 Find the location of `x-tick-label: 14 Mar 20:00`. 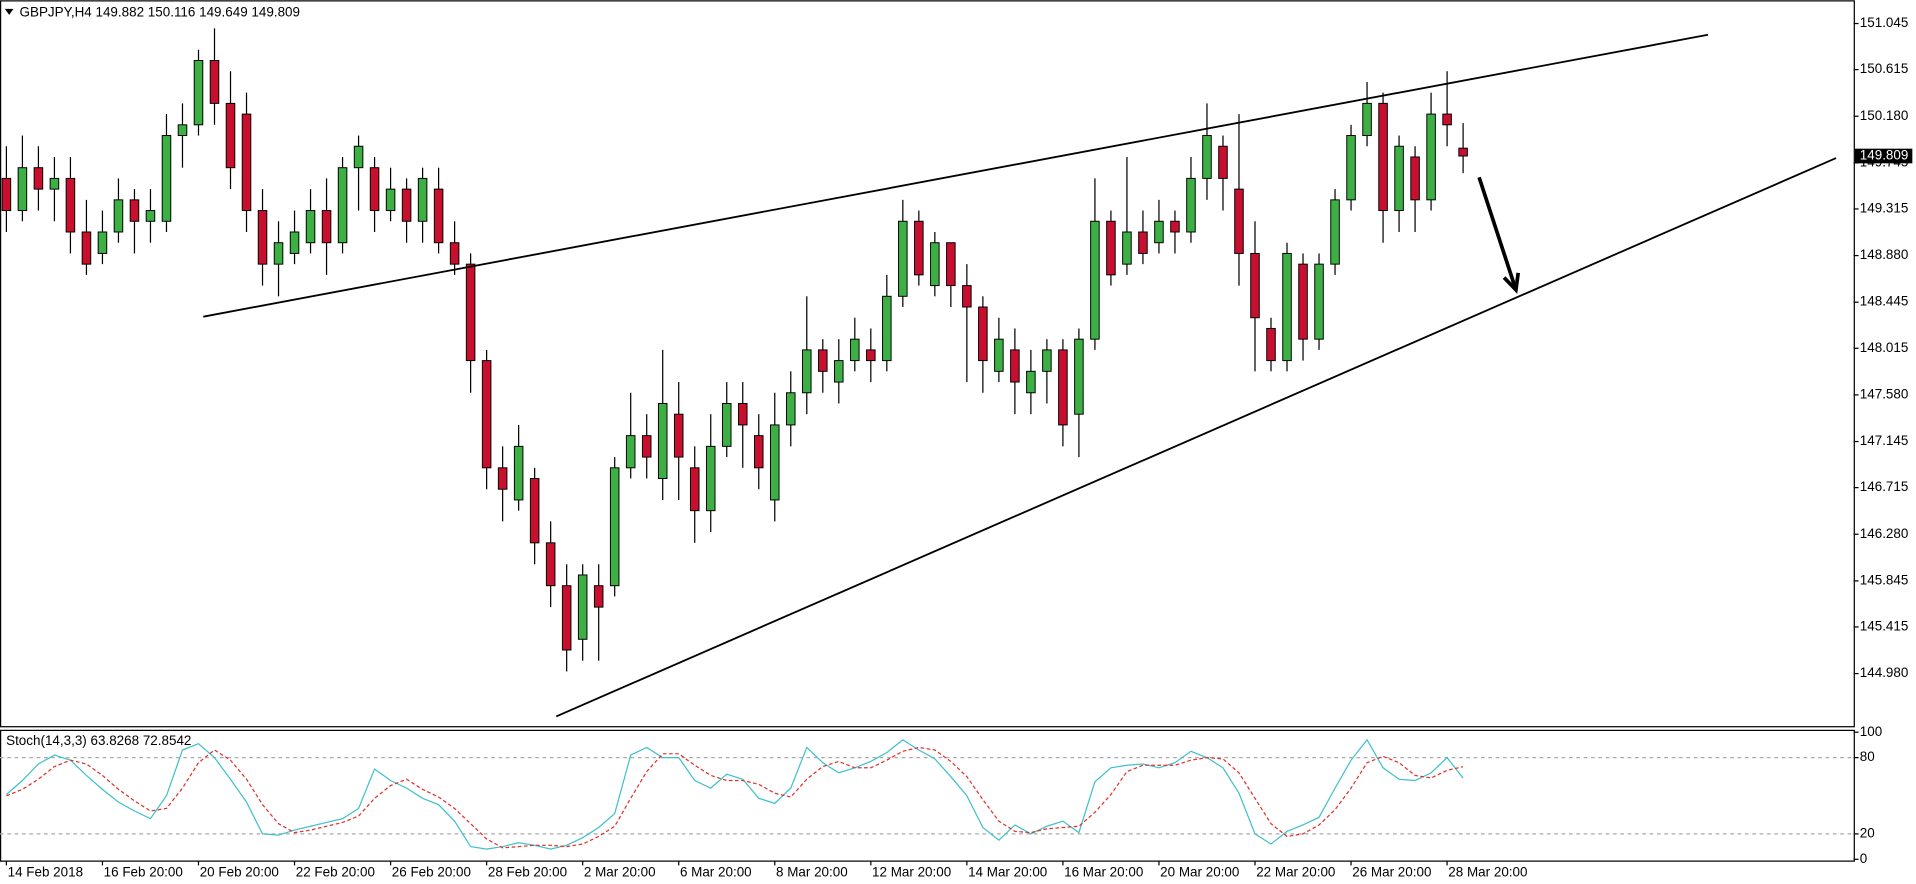

x-tick-label: 14 Mar 20:00 is located at coordinates (1007, 871).